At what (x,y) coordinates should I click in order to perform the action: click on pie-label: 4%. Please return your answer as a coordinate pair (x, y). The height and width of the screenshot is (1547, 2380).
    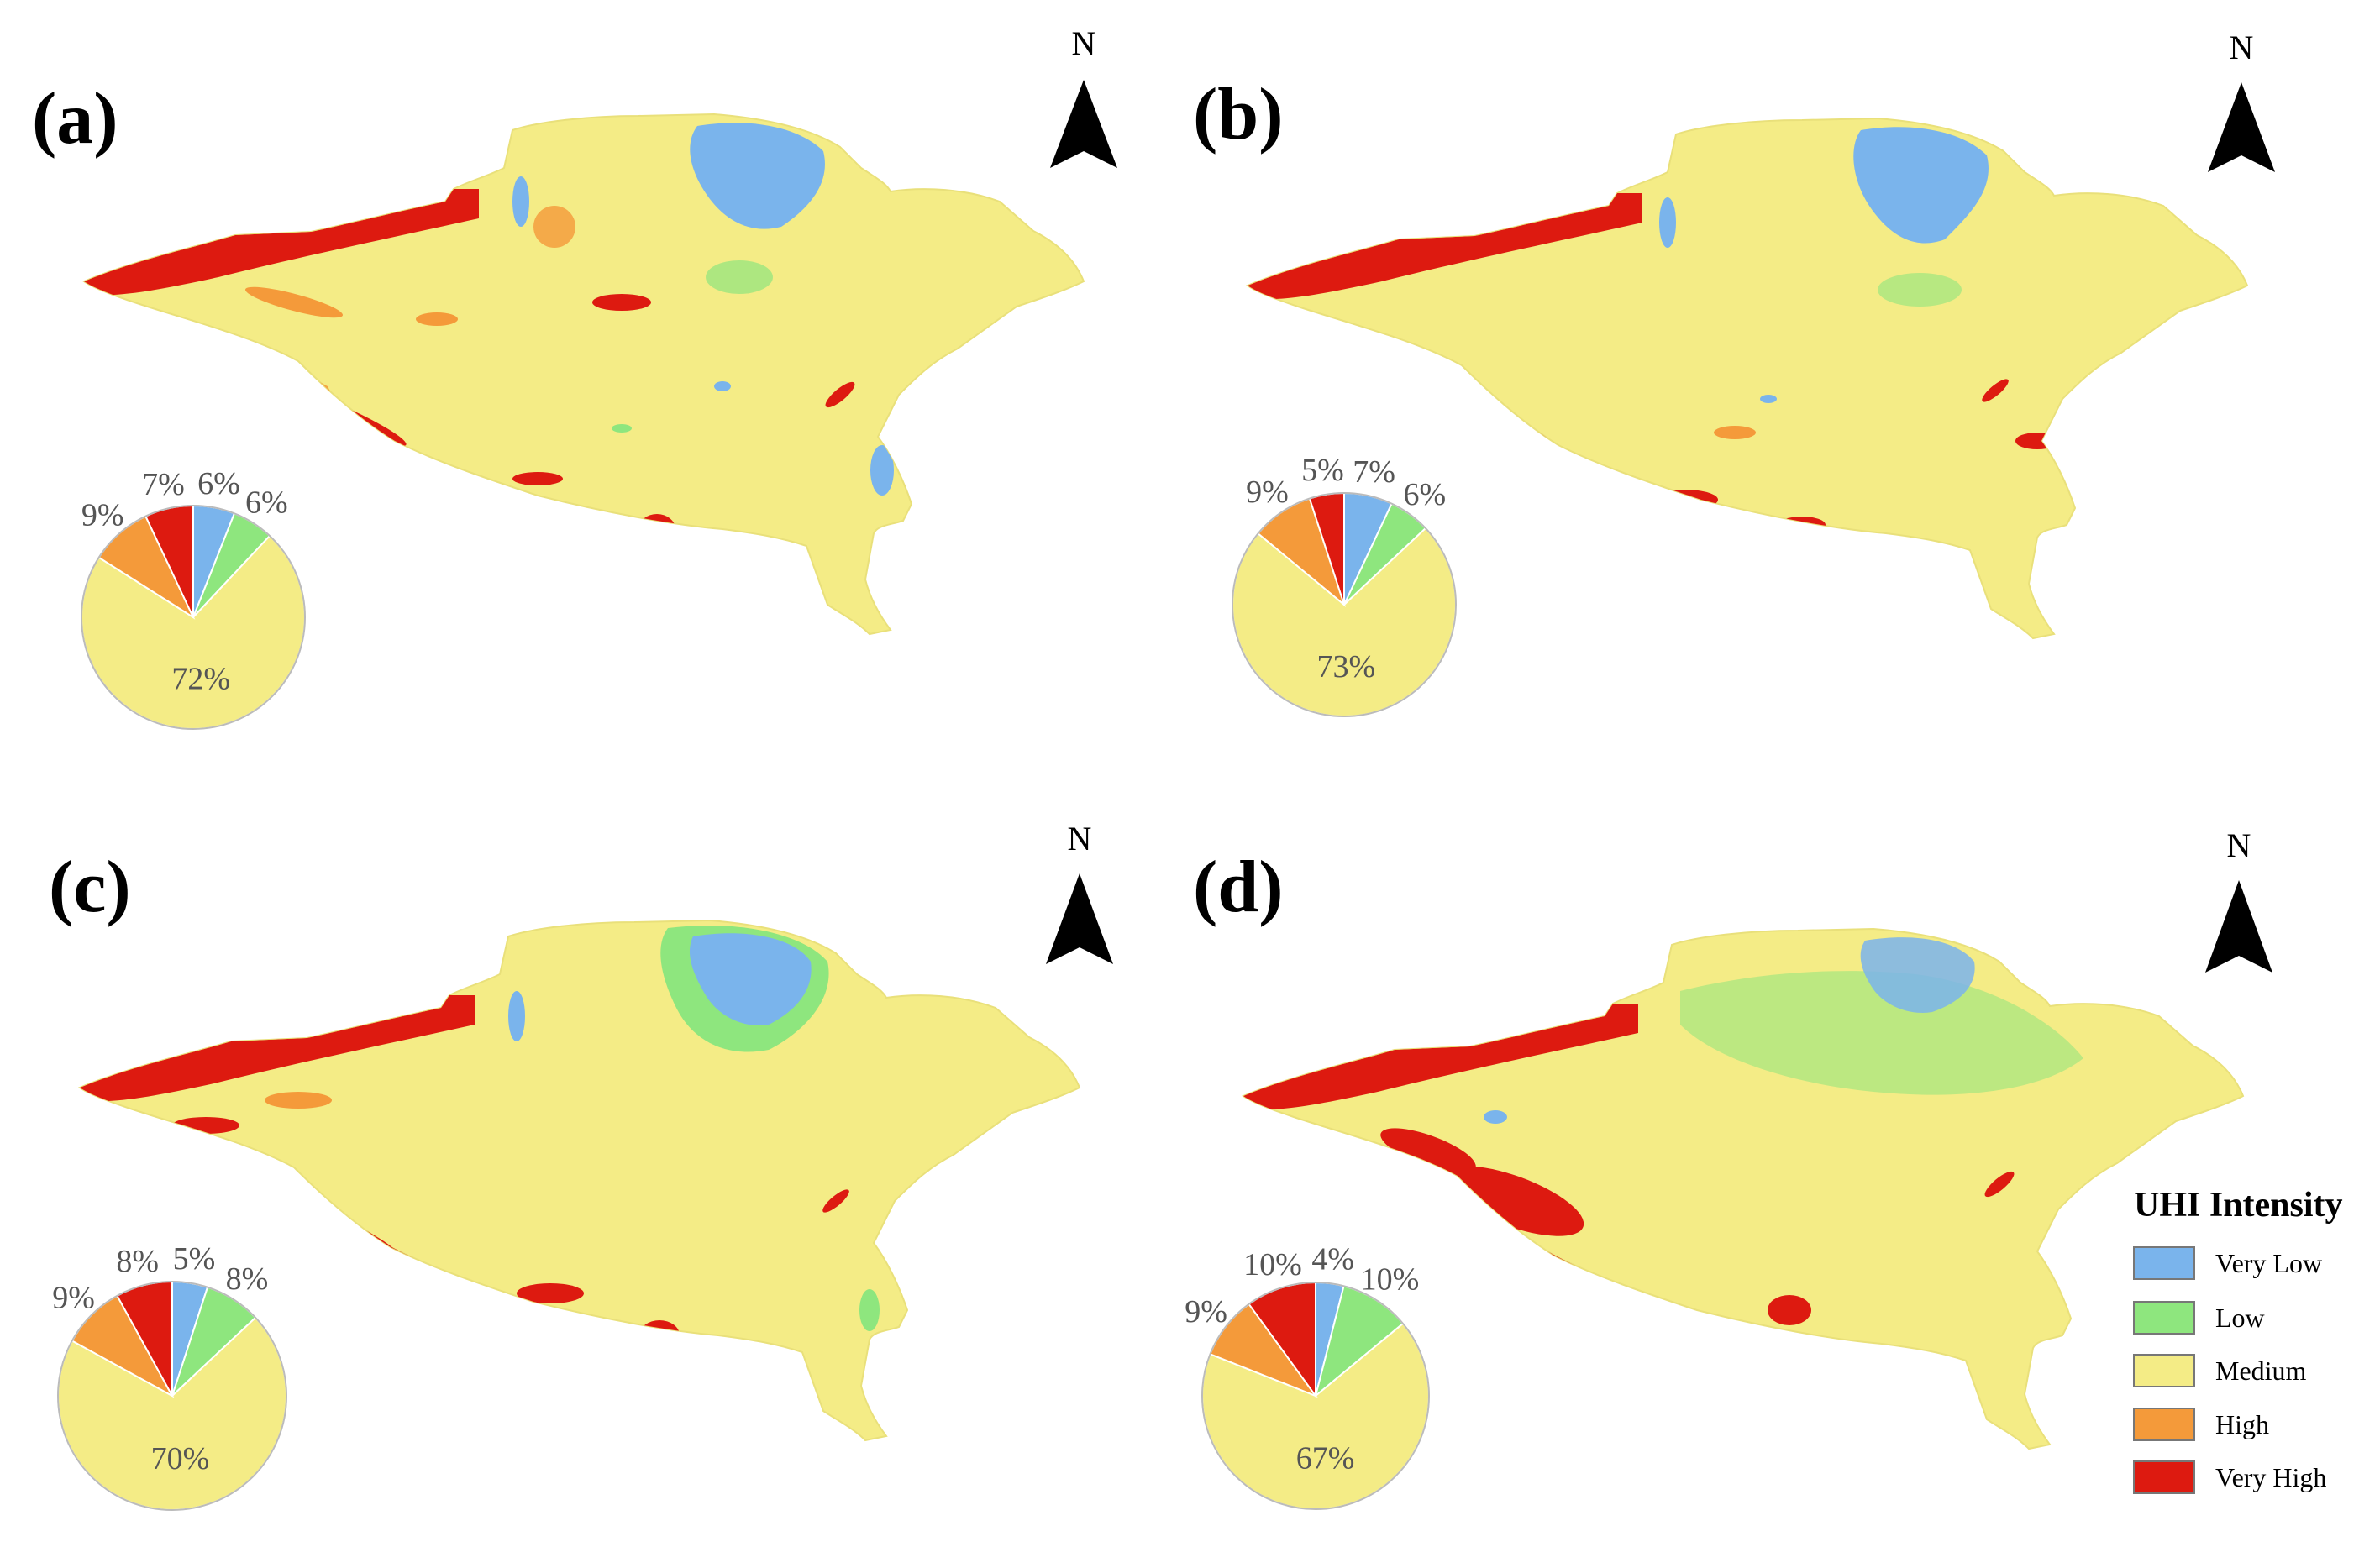
    Looking at the image, I should click on (1332, 1259).